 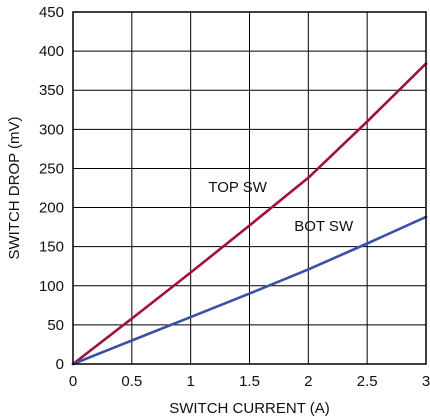 What do you see at coordinates (426, 381) in the screenshot?
I see `x-tick-label: 3` at bounding box center [426, 381].